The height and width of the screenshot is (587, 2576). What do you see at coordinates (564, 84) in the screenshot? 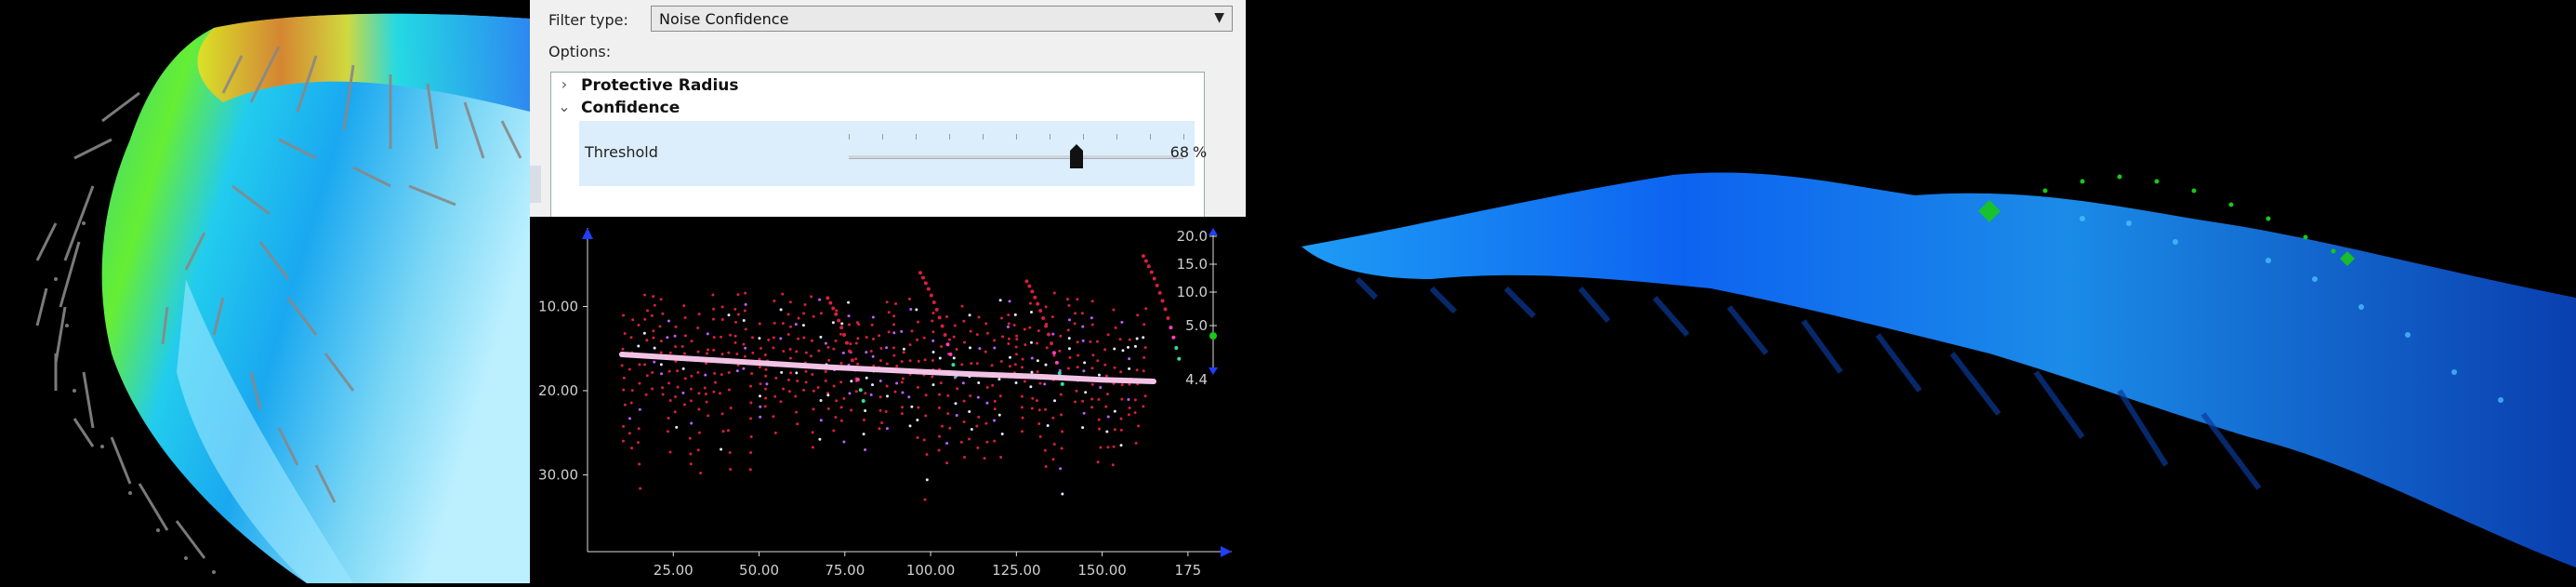
I see `chevron-right-icon: ›` at bounding box center [564, 84].